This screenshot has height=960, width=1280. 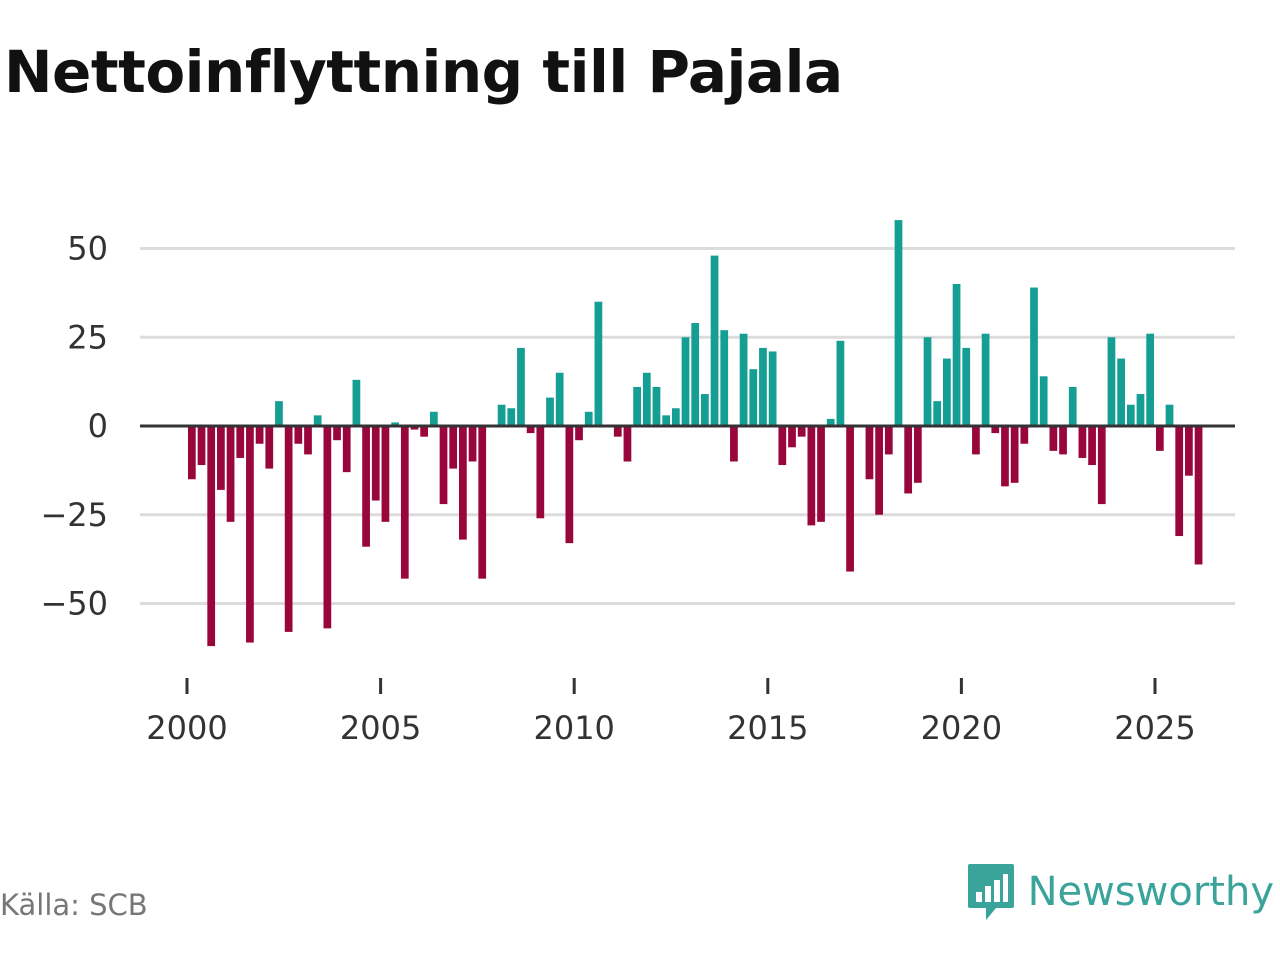 What do you see at coordinates (573, 728) in the screenshot?
I see `x-tick-label: 2010` at bounding box center [573, 728].